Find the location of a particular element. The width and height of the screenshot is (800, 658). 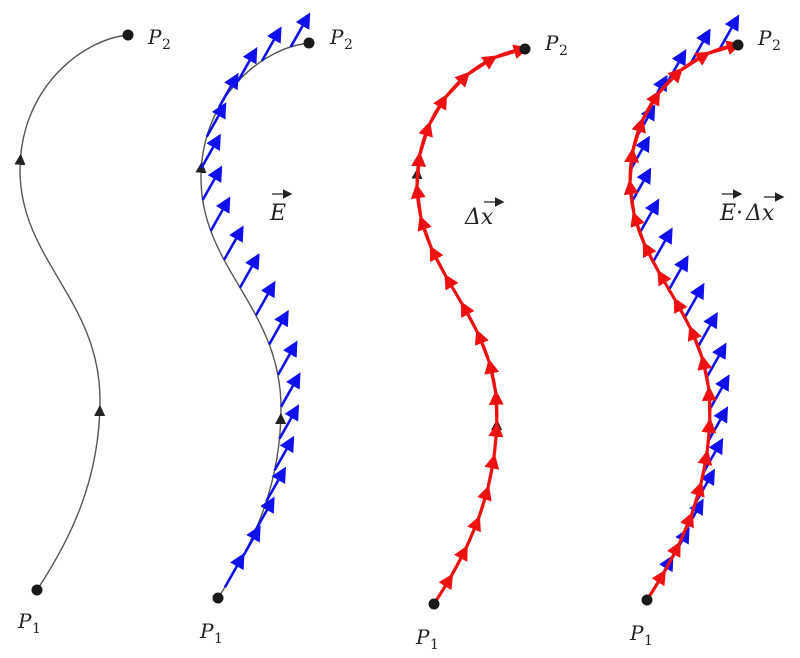

displacement-path is located at coordinates (470, 326).